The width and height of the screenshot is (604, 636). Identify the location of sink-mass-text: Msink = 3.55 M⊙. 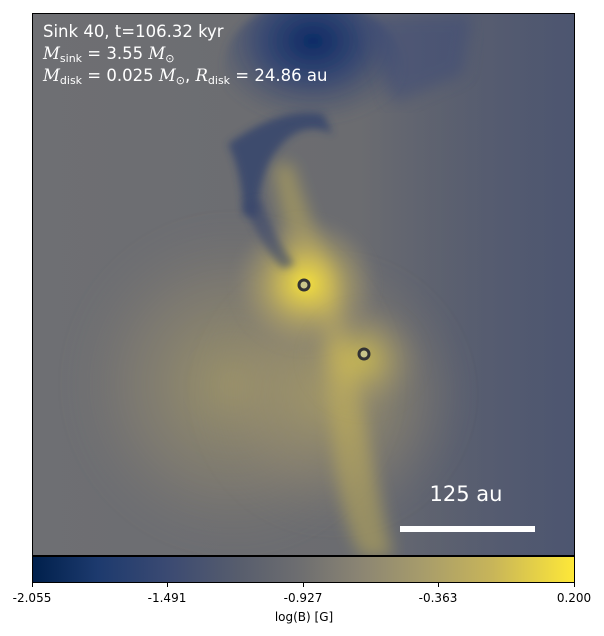
(108, 56).